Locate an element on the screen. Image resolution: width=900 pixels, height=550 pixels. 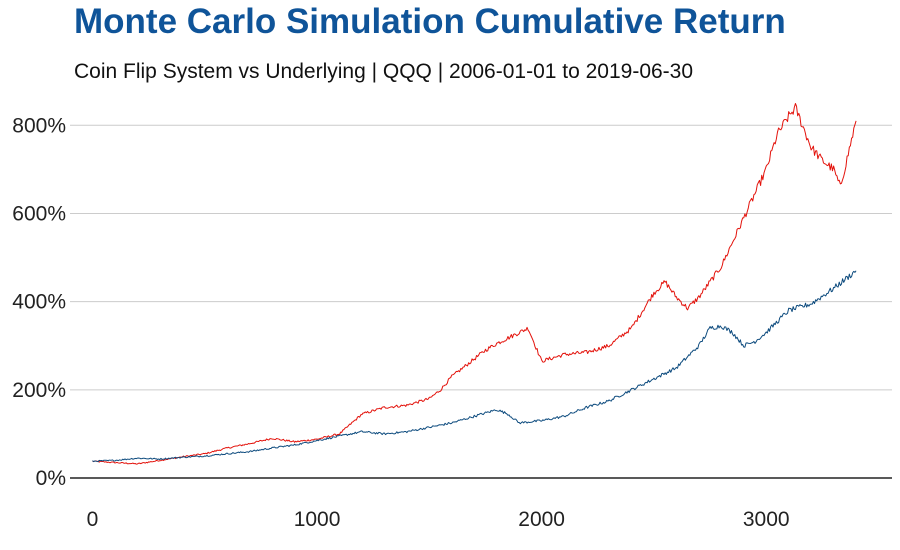
x-tick-label: 0 is located at coordinates (93, 519).